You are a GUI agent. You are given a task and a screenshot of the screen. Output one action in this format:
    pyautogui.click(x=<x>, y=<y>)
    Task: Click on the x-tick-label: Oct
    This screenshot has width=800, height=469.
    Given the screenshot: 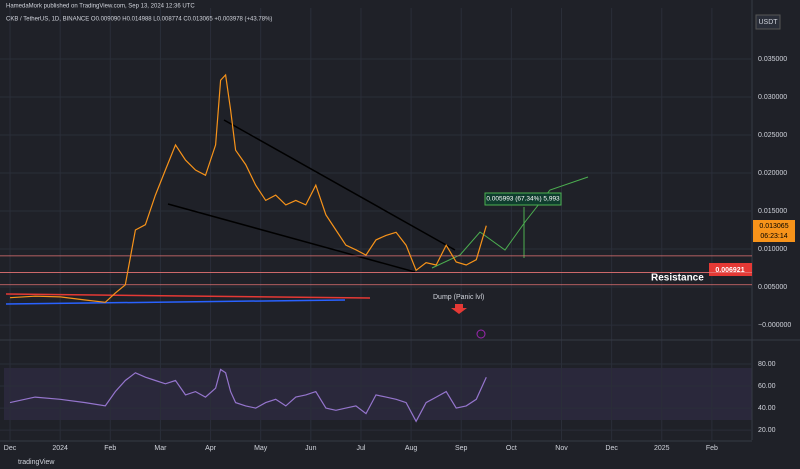 What is the action you would take?
    pyautogui.click(x=511, y=448)
    